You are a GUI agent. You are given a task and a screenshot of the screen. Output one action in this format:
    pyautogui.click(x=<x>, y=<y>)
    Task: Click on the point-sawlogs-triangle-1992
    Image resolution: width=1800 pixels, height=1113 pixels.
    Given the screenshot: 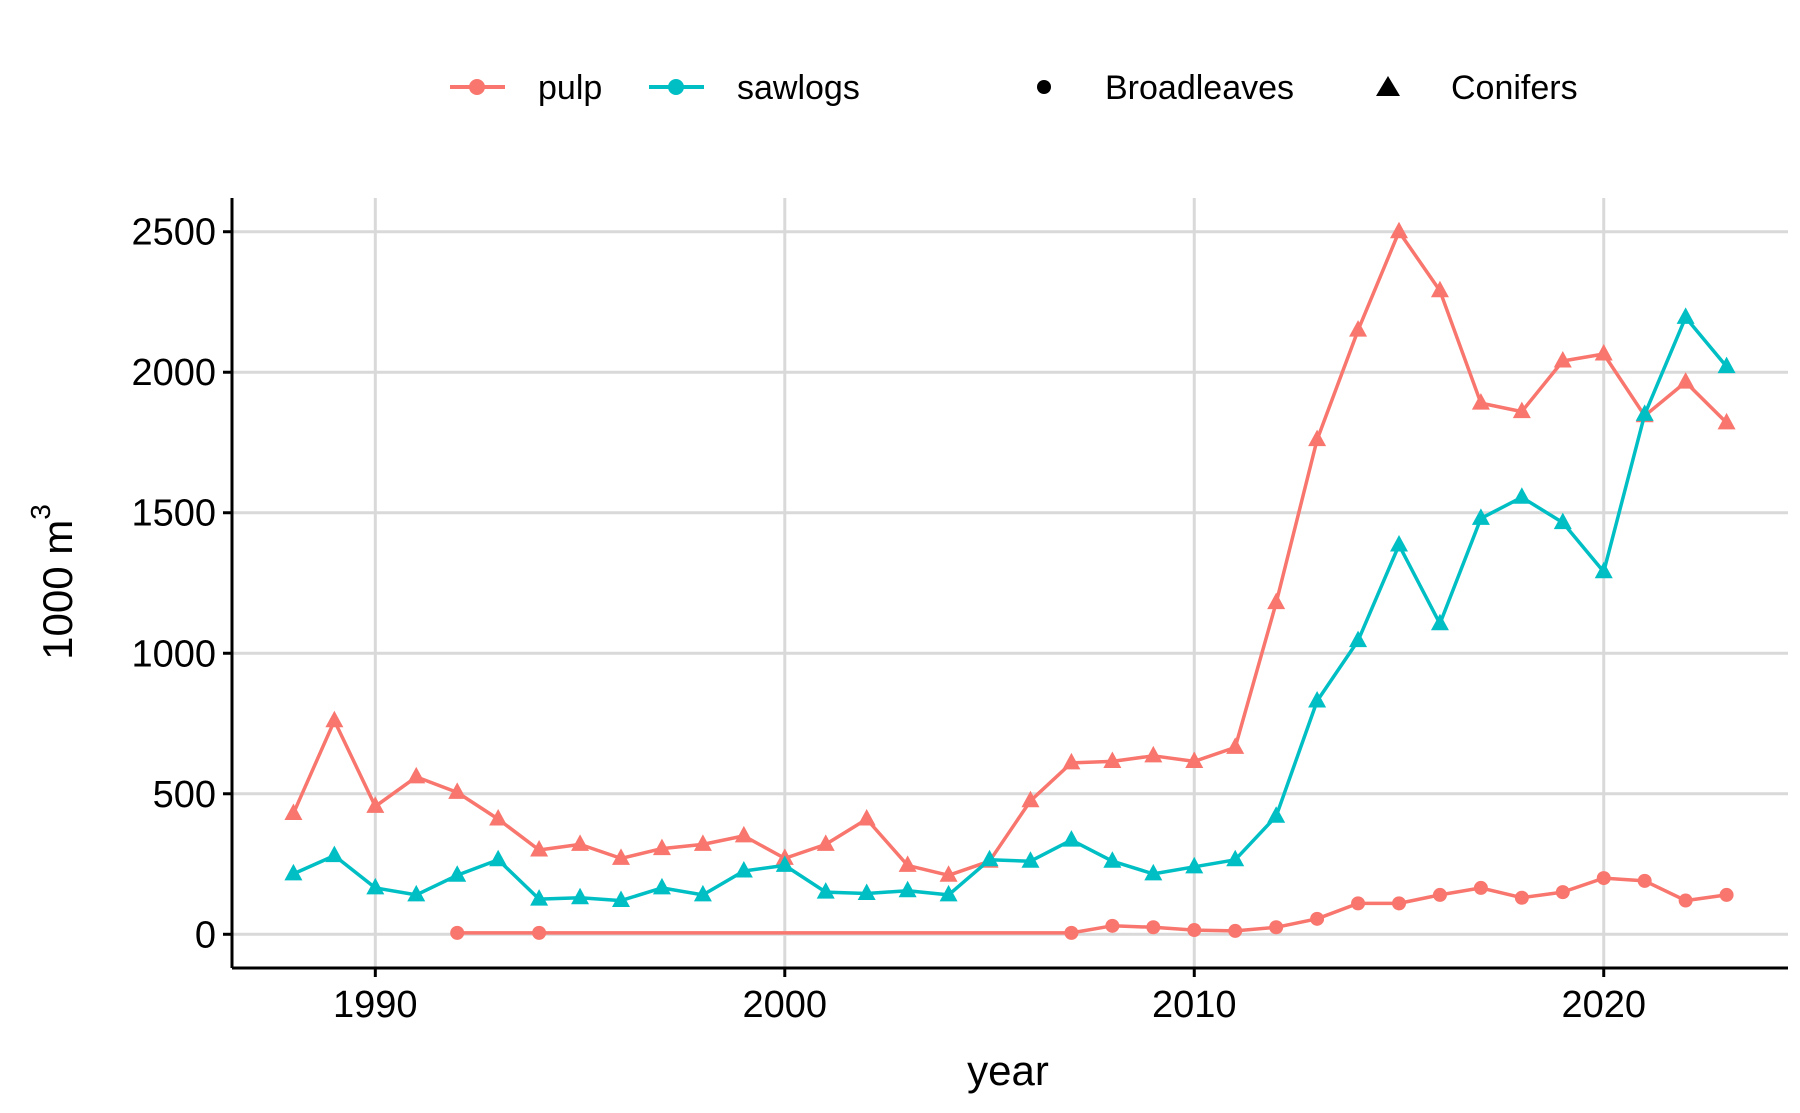 What is the action you would take?
    pyautogui.click(x=457, y=873)
    